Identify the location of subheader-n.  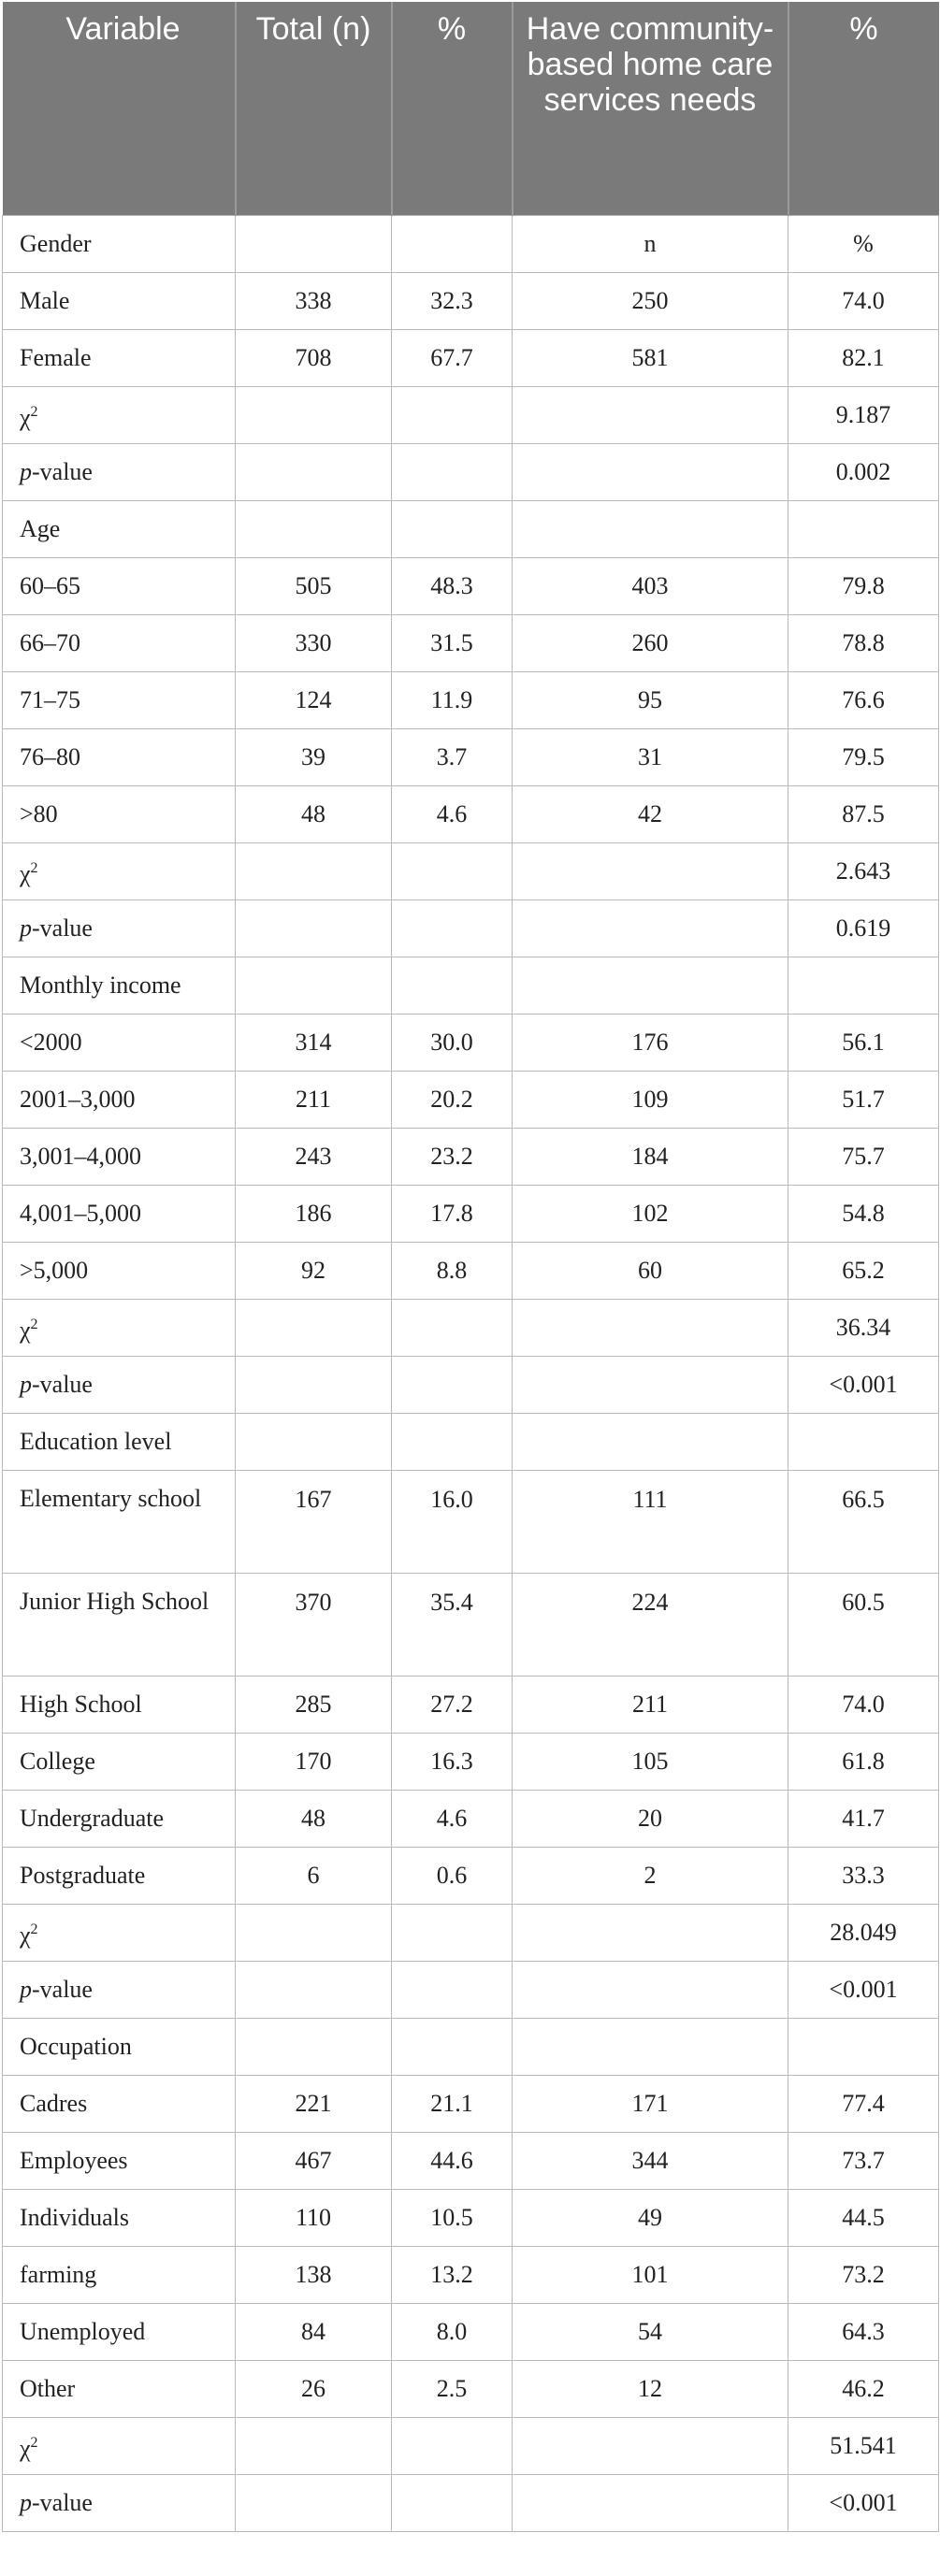
(650, 2046).